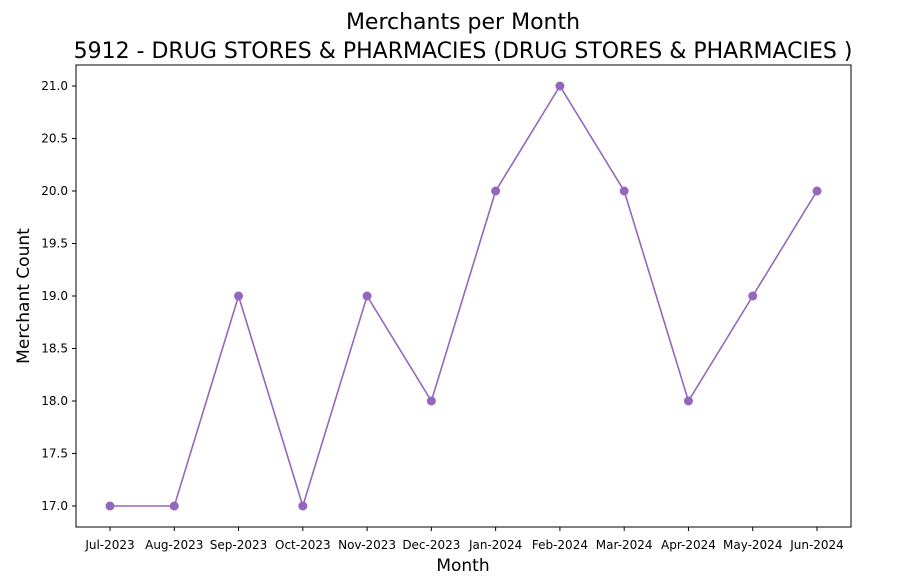 Image resolution: width=915 pixels, height=585 pixels. Describe the element at coordinates (54, 296) in the screenshot. I see `y-tick-label: 19.0` at that location.